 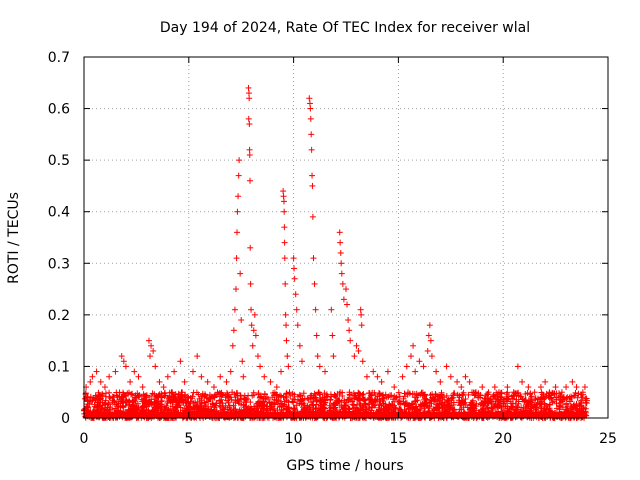 What do you see at coordinates (59, 213) in the screenshot?
I see `y-tick-label: 0.4` at bounding box center [59, 213].